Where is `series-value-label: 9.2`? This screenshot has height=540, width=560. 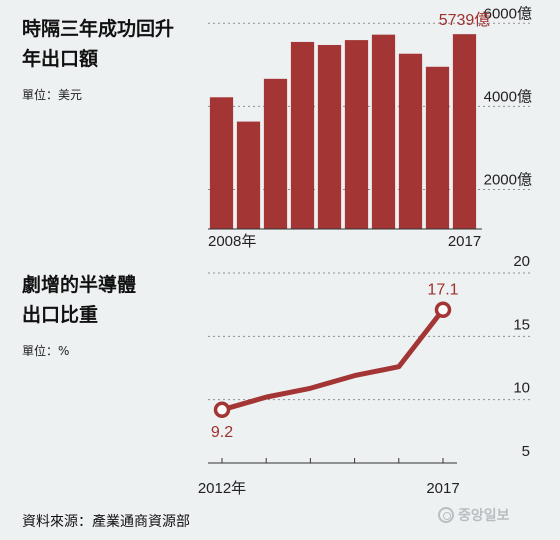
series-value-label: 9.2 is located at coordinates (222, 432).